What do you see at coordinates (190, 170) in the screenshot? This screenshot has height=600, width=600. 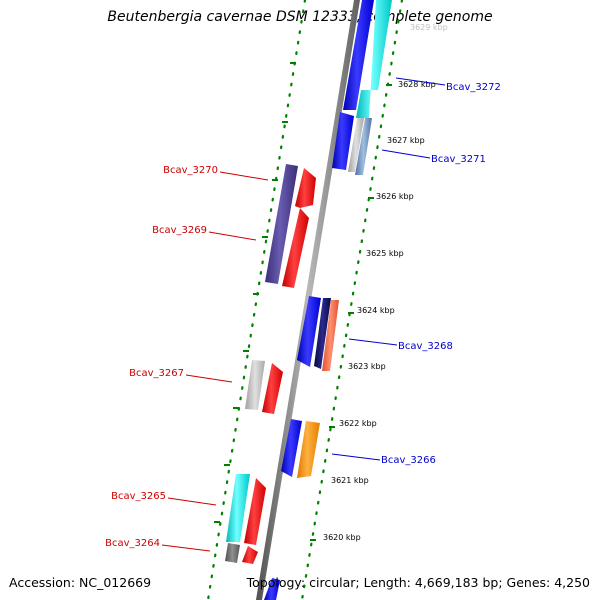 I see `gene-label-bcav-3270: Bcav_3270` at bounding box center [190, 170].